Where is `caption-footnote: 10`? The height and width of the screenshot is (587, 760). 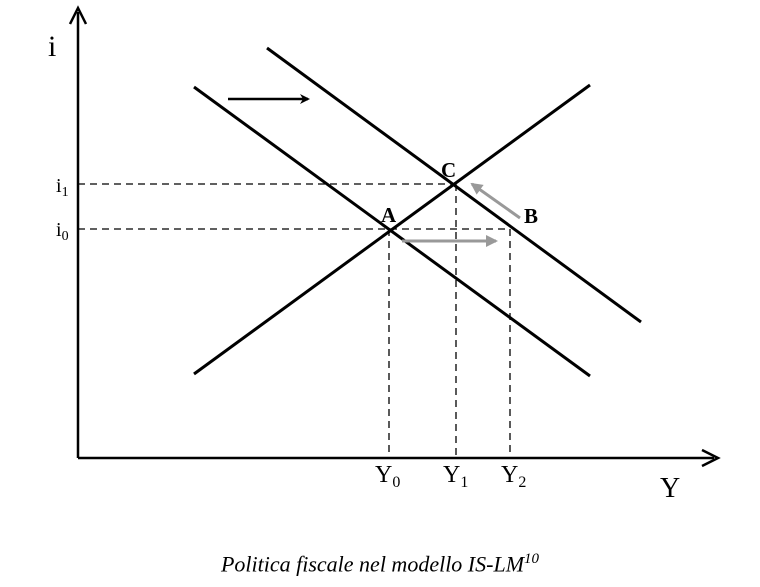
caption-footnote: 10 is located at coordinates (532, 559).